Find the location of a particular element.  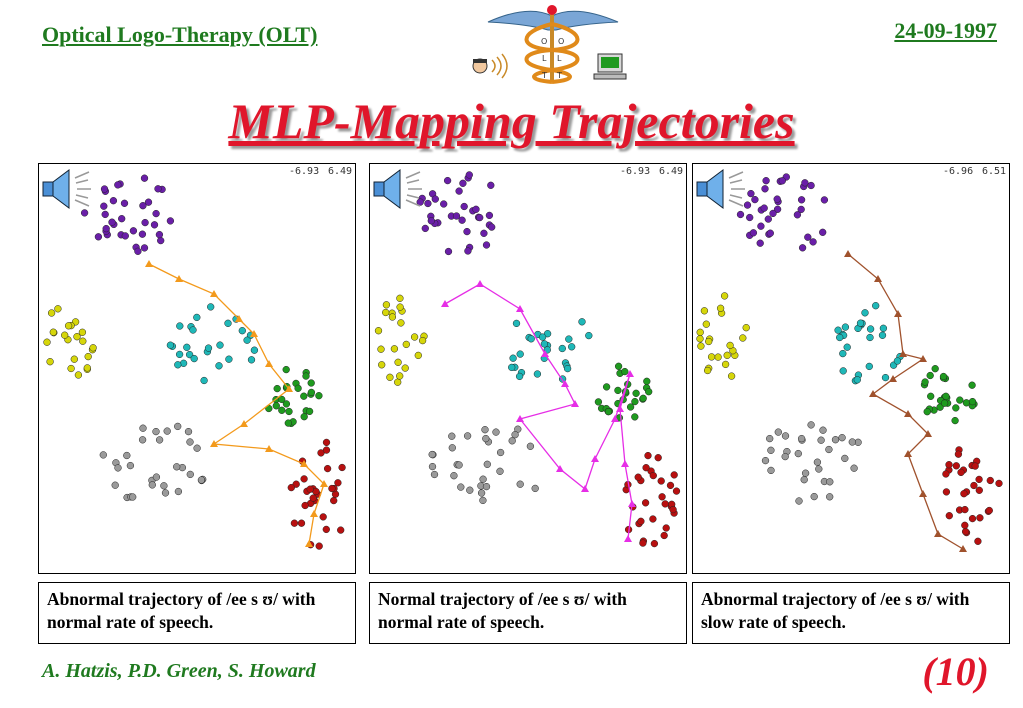

header-project-title: Optical Logo-Therapy (OLT) is located at coordinates (180, 34).